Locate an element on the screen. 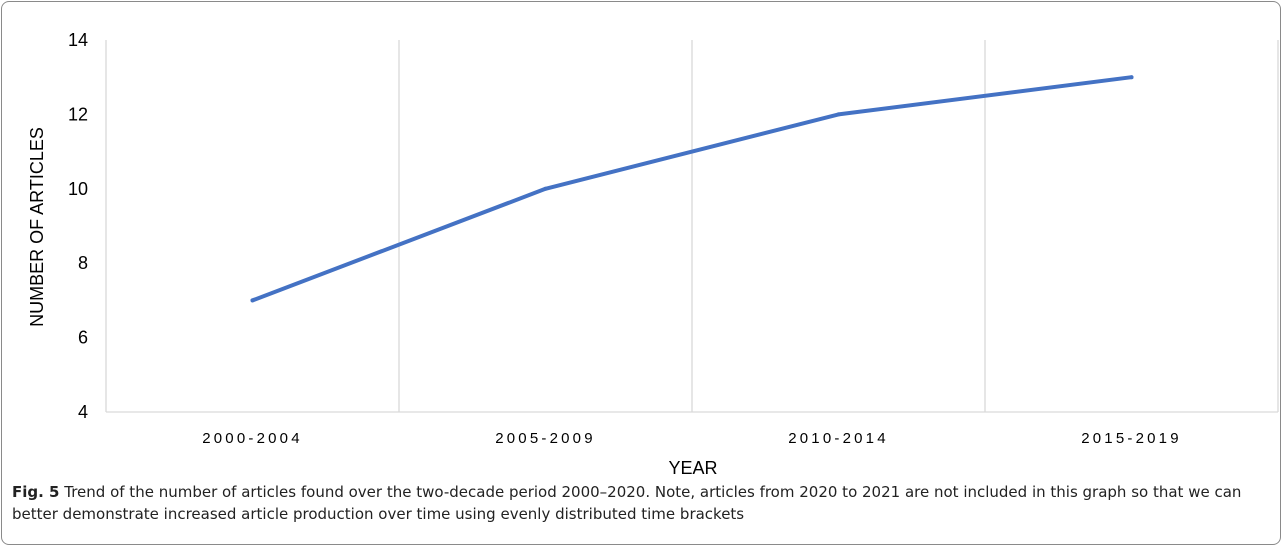  x-tick-label: 2015-2019 is located at coordinates (1131, 438).